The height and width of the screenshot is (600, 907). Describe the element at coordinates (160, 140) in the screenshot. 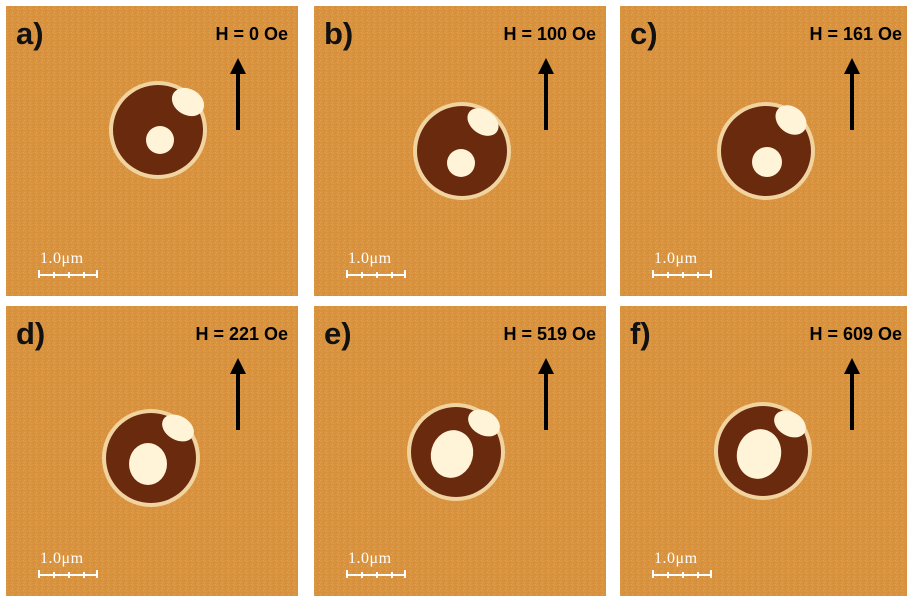

I see `panel-a-core-domain` at that location.